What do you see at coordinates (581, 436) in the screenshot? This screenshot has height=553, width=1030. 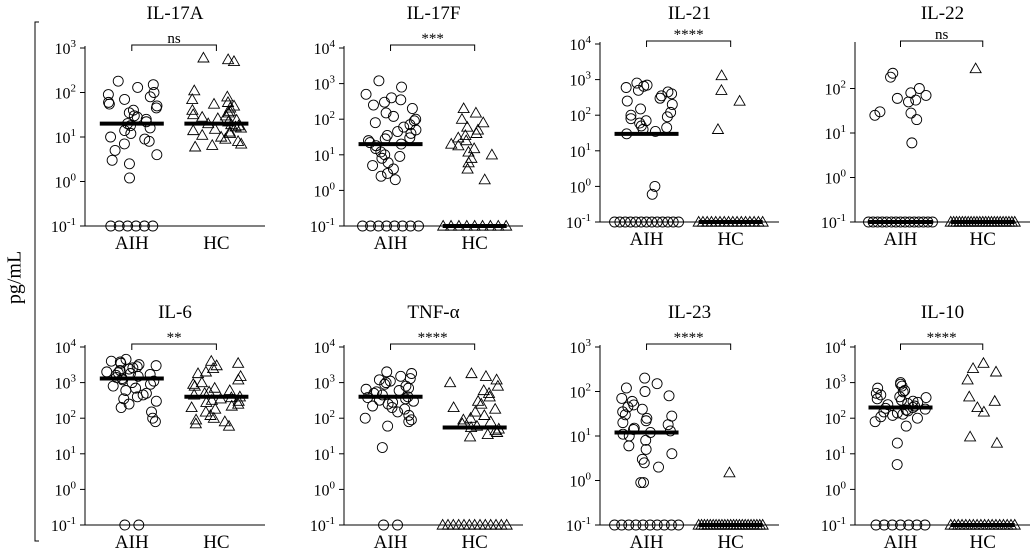 I see `y-tick-label: 10¹` at bounding box center [581, 436].